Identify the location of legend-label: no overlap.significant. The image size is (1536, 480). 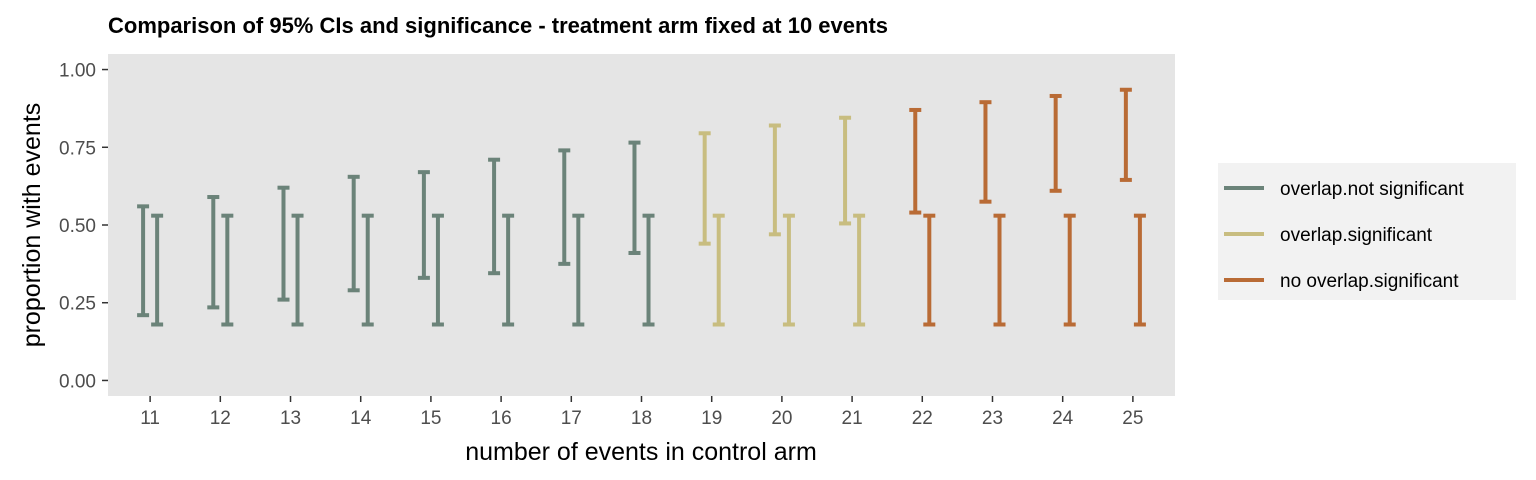
(1369, 281).